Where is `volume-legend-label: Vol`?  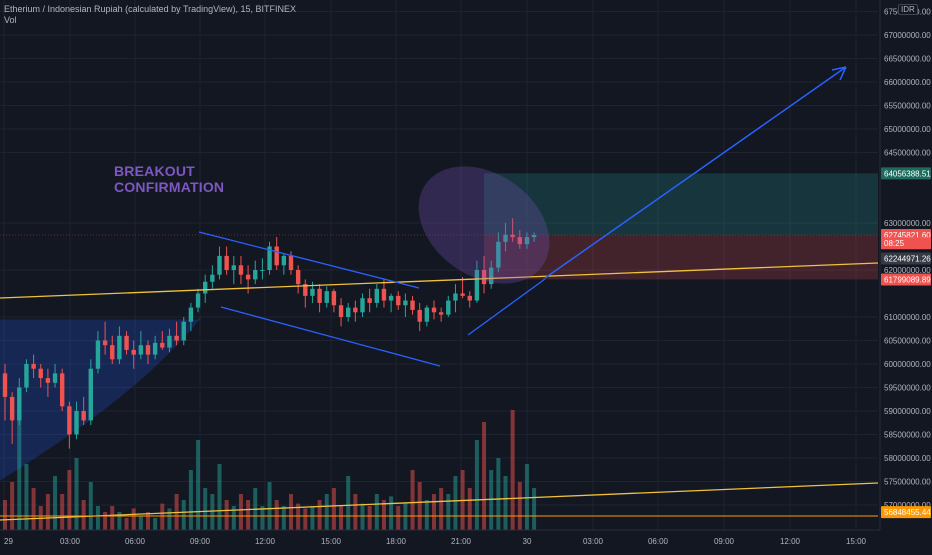 volume-legend-label: Vol is located at coordinates (10, 20).